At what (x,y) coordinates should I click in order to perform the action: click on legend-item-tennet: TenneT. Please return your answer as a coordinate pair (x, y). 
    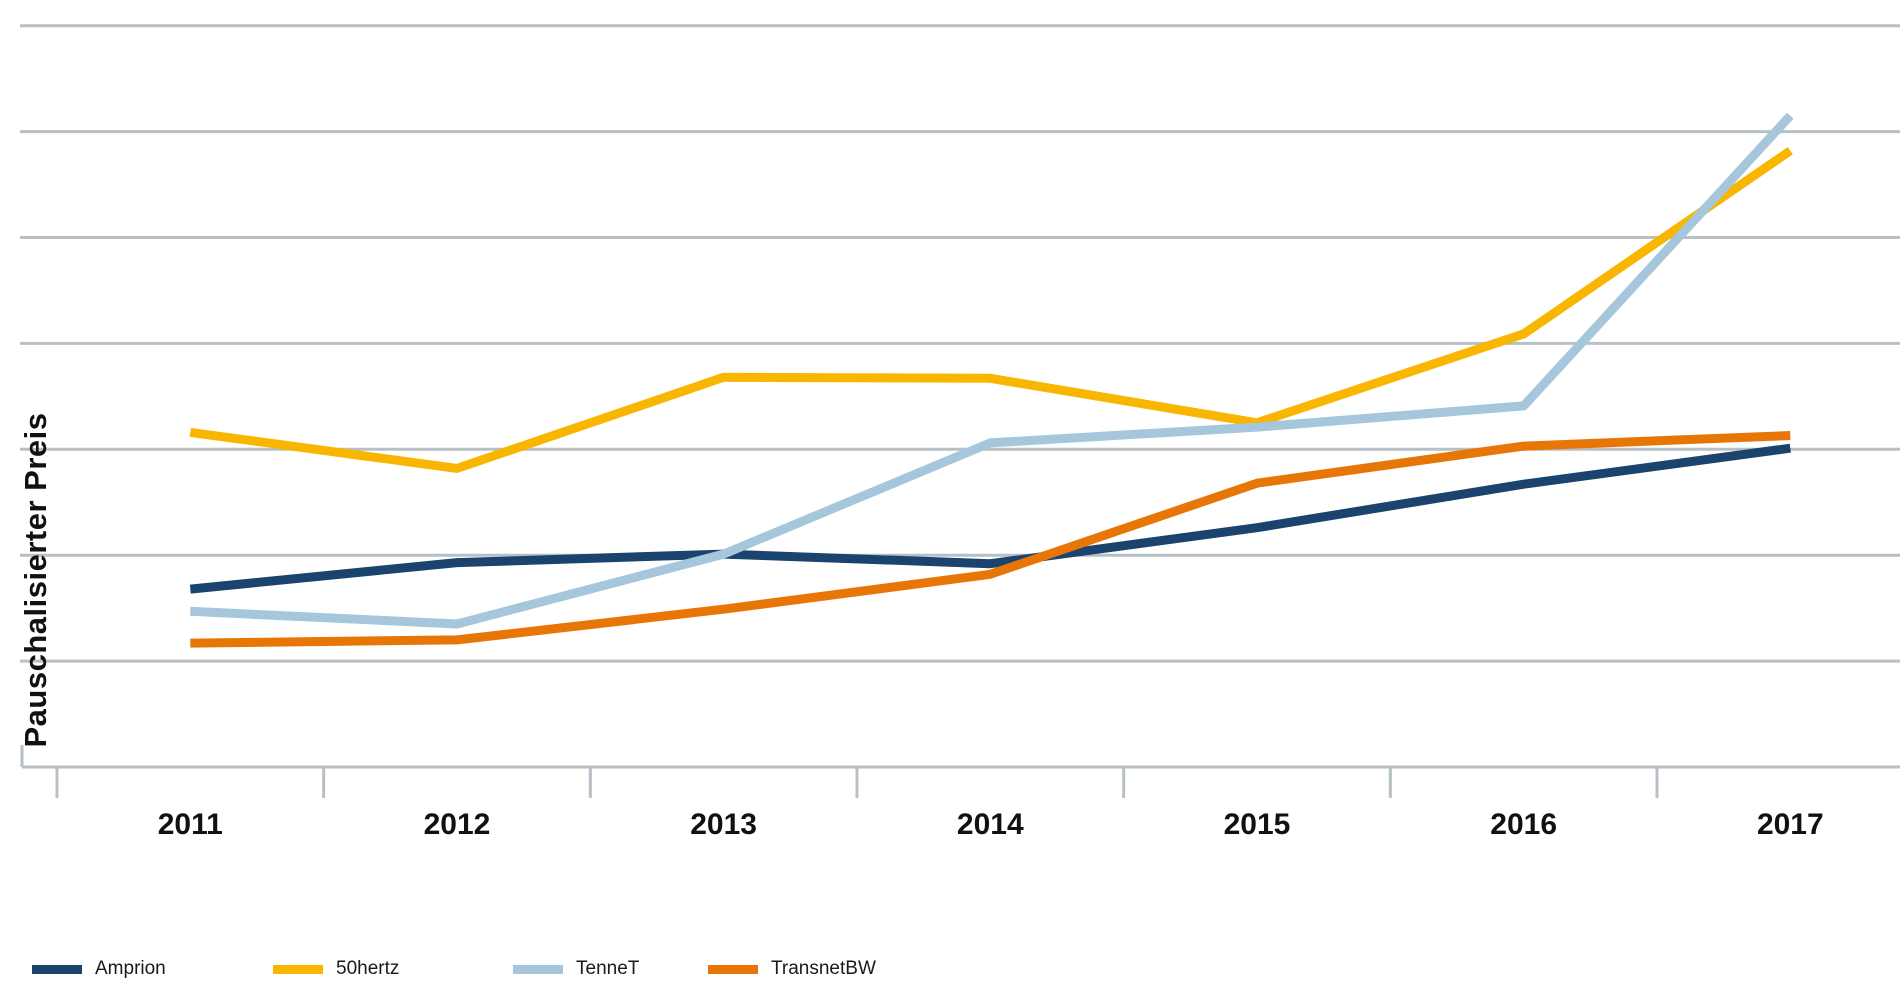
    Looking at the image, I should click on (576, 969).